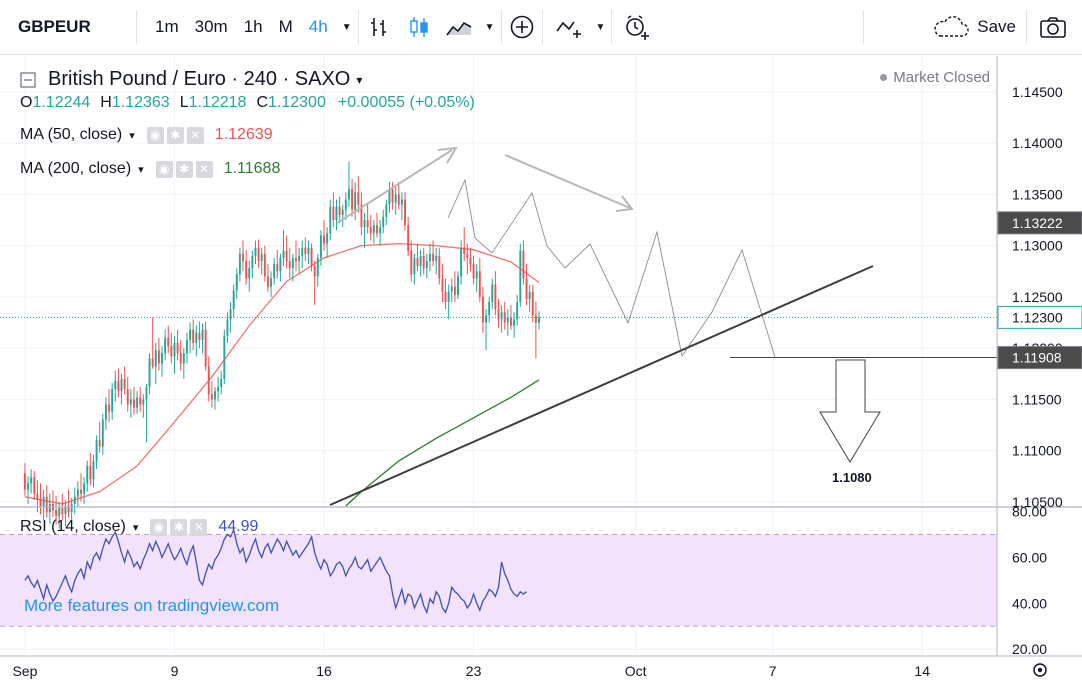 The width and height of the screenshot is (1082, 685). I want to click on ma50-legend: MA (50, close) ▾ ◉ ✱ ✕ 1.12639, so click(146, 135).